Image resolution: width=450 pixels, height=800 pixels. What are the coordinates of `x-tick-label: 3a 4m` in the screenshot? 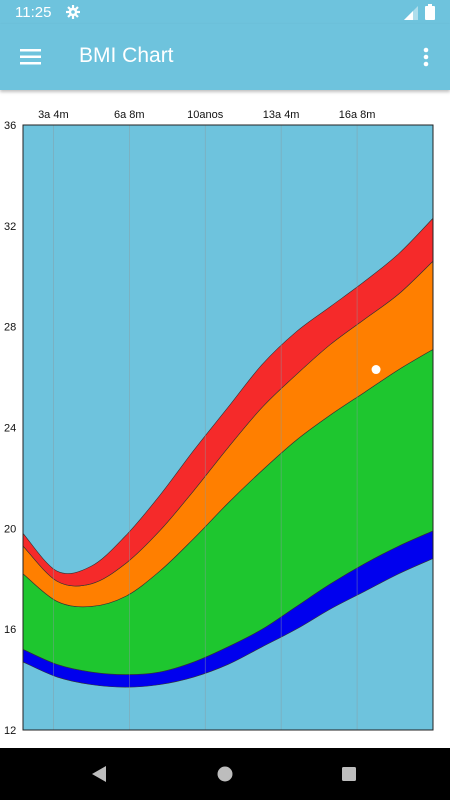 It's located at (53, 115).